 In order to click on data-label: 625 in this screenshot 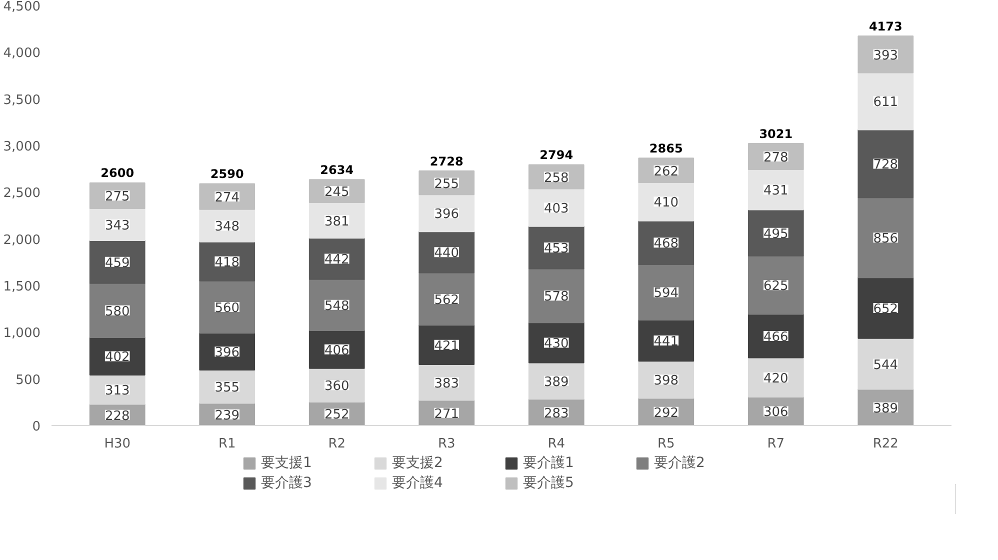, I will do `click(775, 286)`.